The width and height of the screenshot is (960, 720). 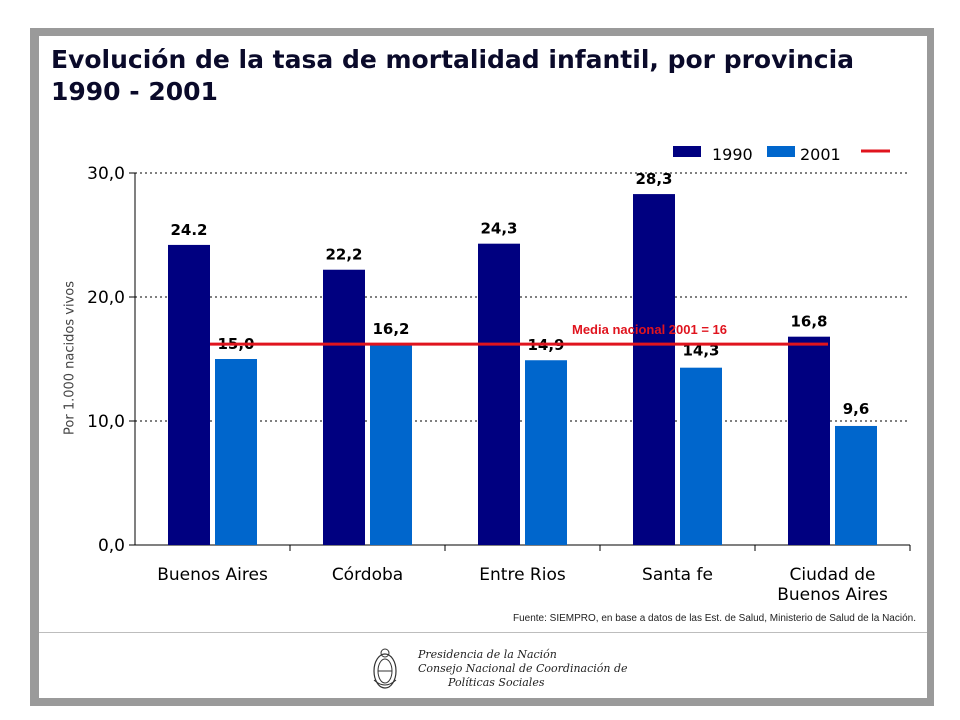 What do you see at coordinates (106, 422) in the screenshot?
I see `y-tick-label: 10,0` at bounding box center [106, 422].